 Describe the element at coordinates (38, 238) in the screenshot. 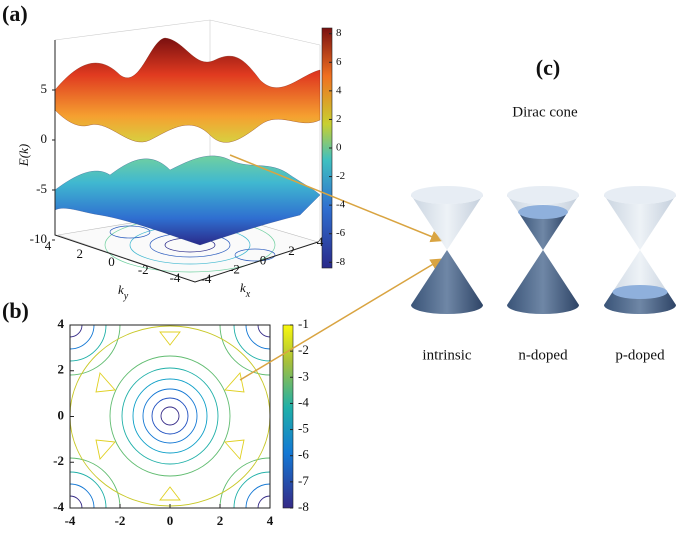

I see `z-tick-label: -10` at that location.